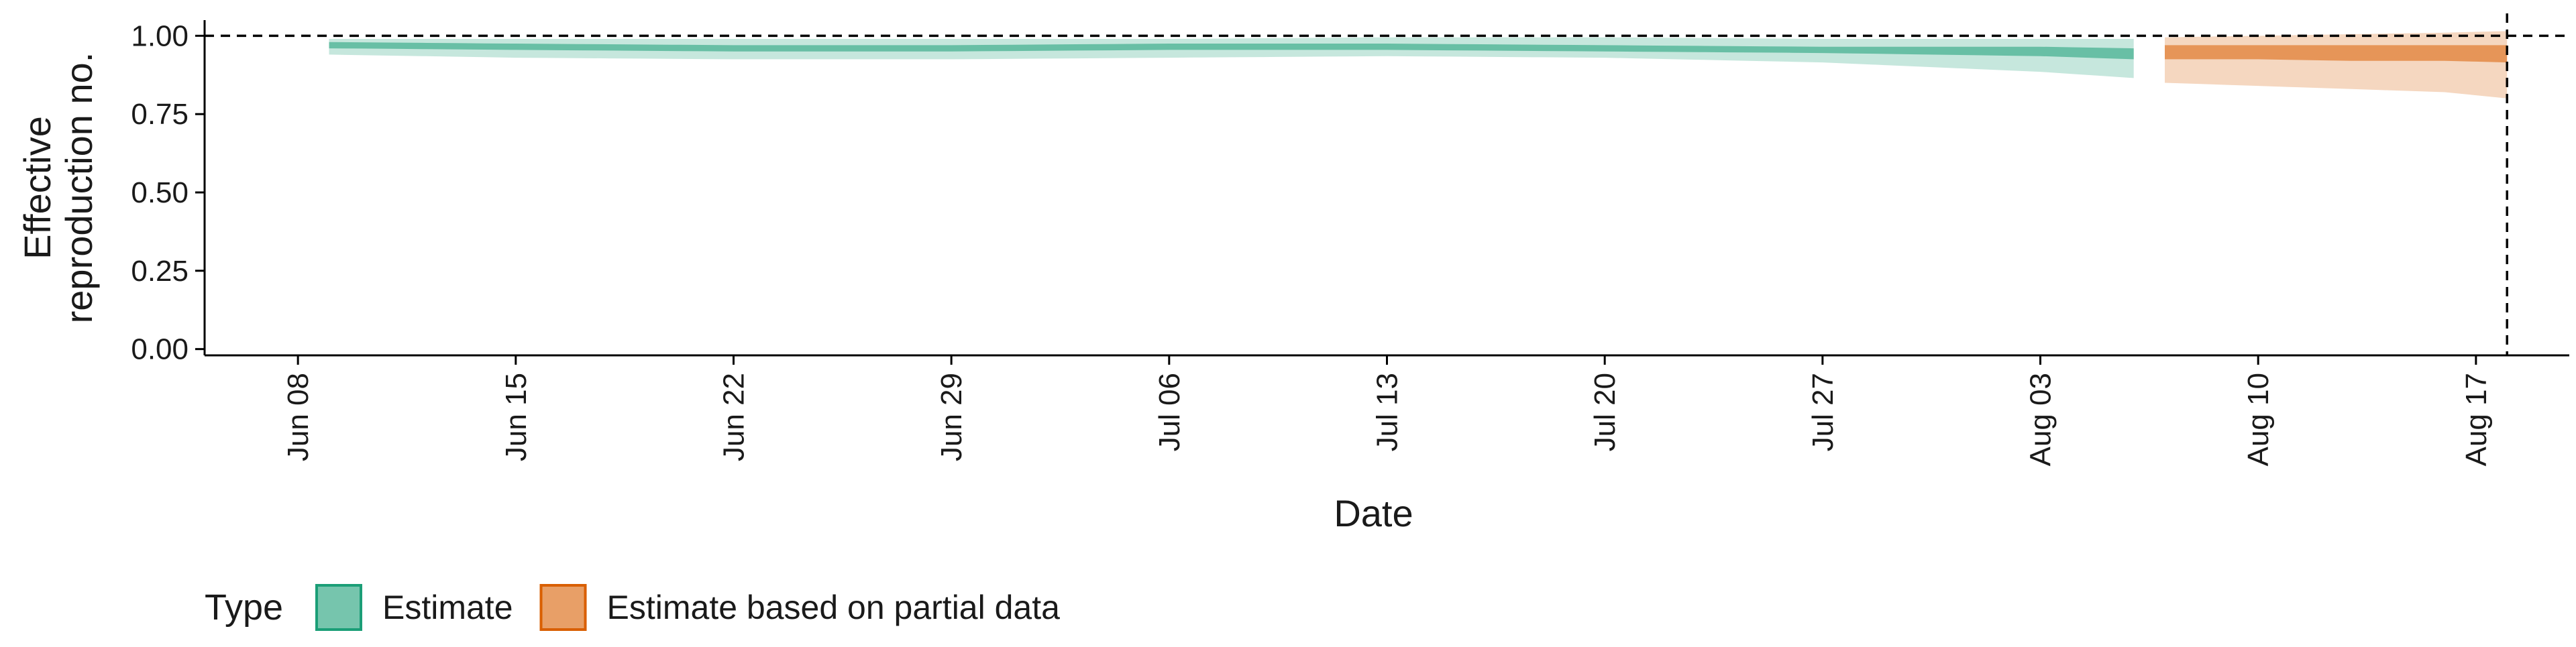 This screenshot has height=647, width=2576. What do you see at coordinates (1169, 412) in the screenshot?
I see `x-tick-label: Jul 06` at bounding box center [1169, 412].